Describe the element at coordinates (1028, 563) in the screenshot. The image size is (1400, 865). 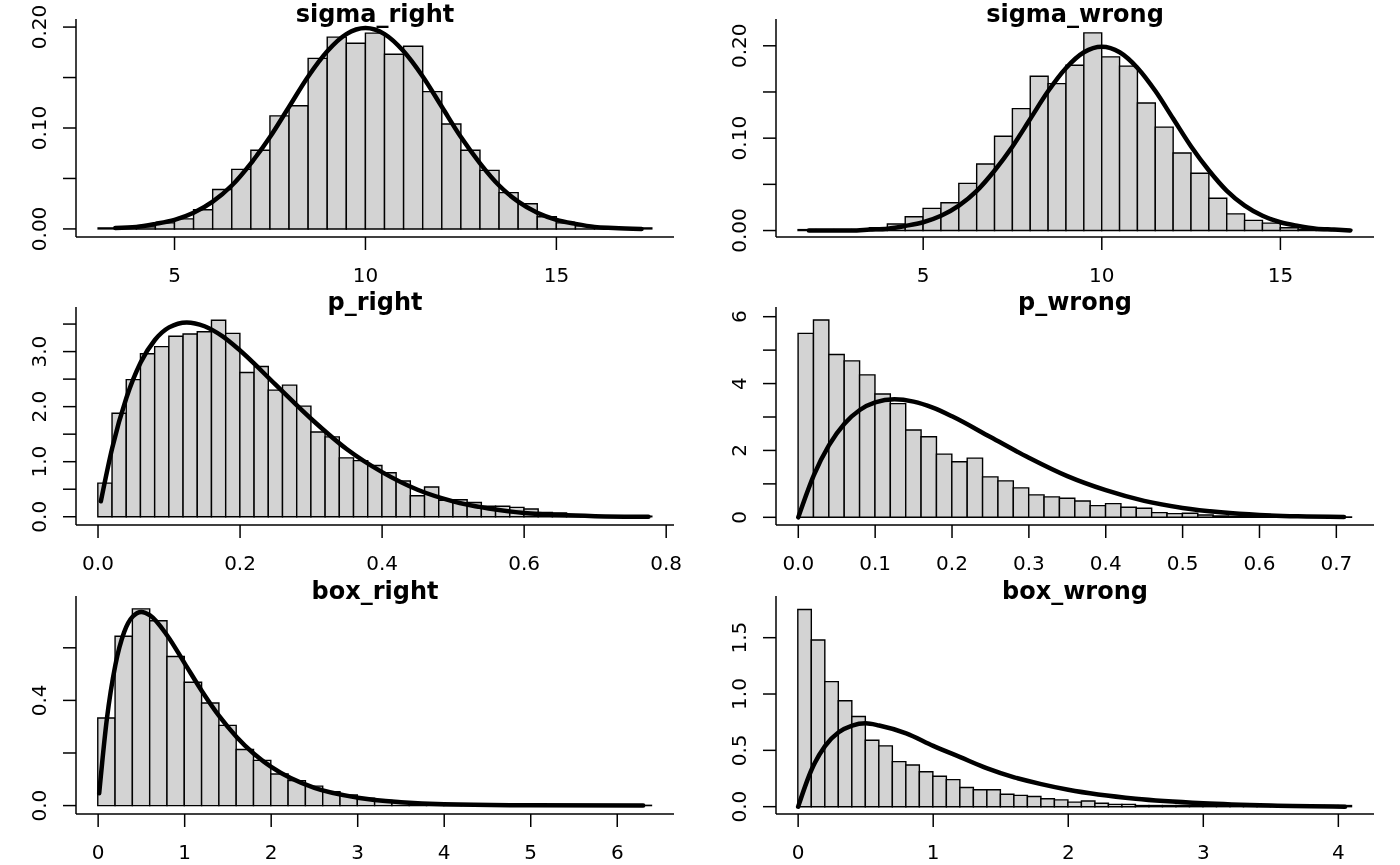
I see `x-tick-label: 0.3` at that location.